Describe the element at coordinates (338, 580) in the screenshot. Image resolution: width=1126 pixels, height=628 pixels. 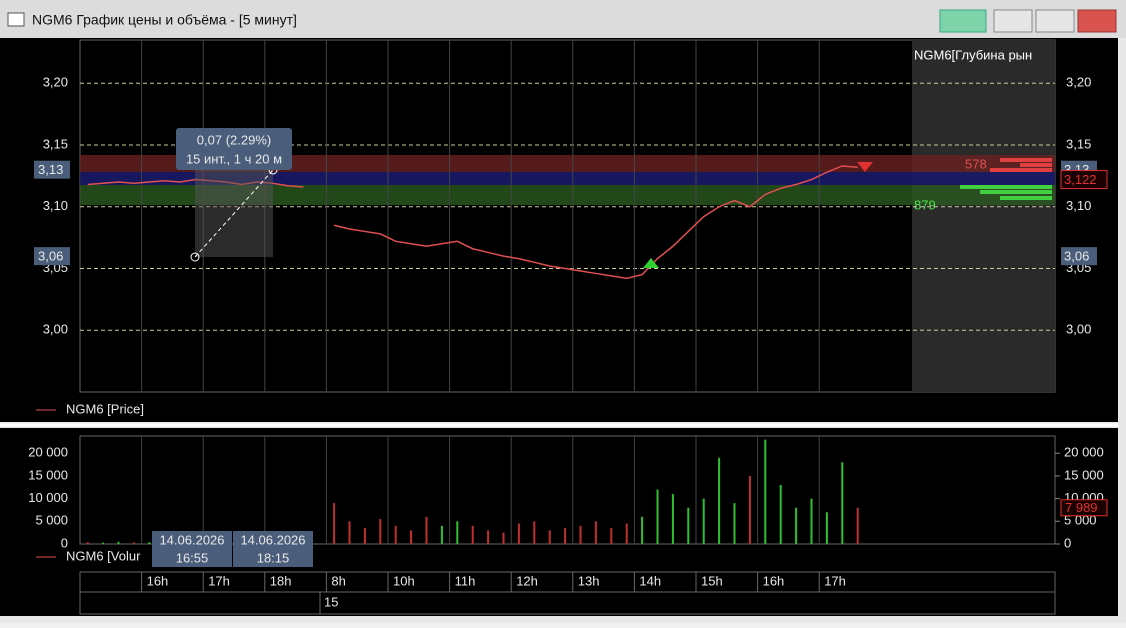
I see `x-tick-label: 8h` at that location.